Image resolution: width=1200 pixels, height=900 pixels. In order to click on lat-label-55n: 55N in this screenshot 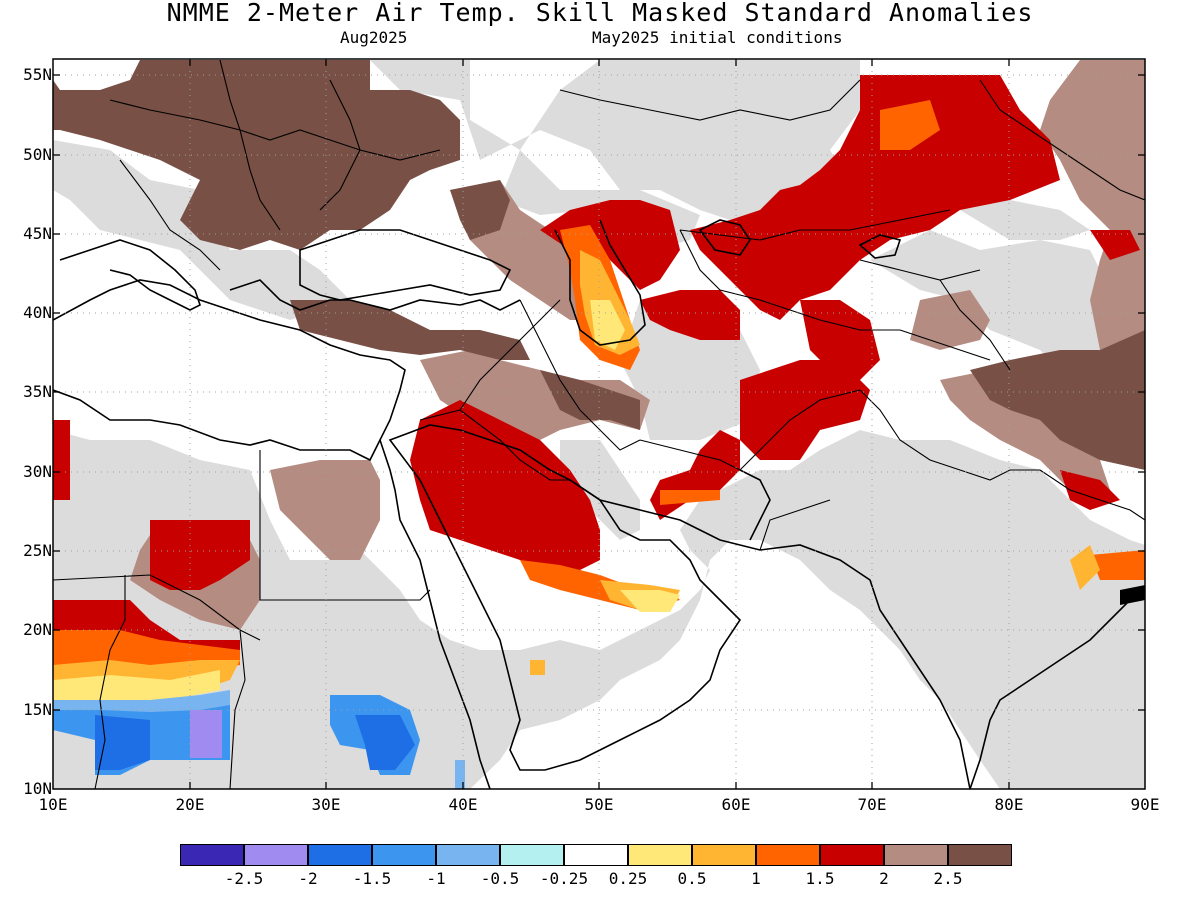, I will do `click(37, 74)`.